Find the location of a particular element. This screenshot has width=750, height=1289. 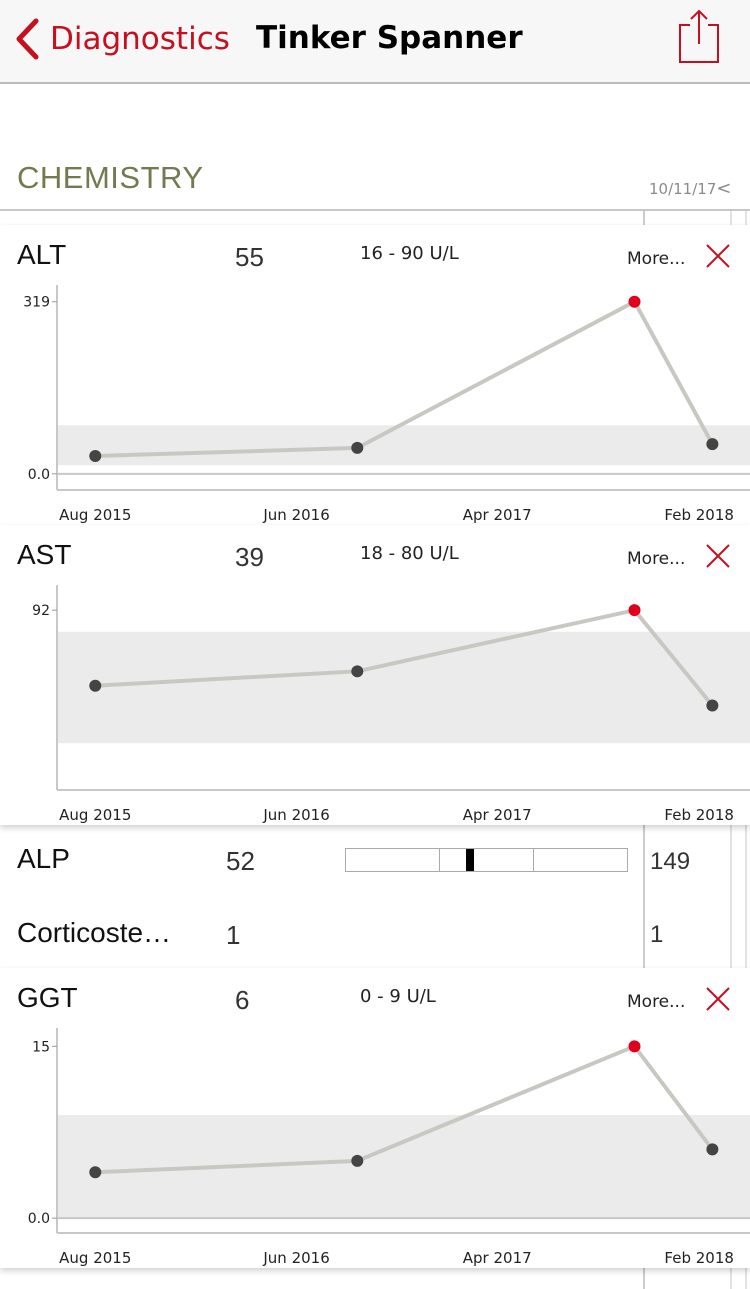

page-title: Tinker Spanner is located at coordinates (389, 38).